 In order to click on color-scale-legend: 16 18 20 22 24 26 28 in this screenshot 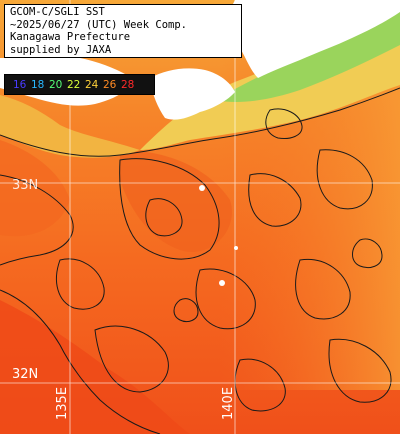, I will do `click(79, 84)`.